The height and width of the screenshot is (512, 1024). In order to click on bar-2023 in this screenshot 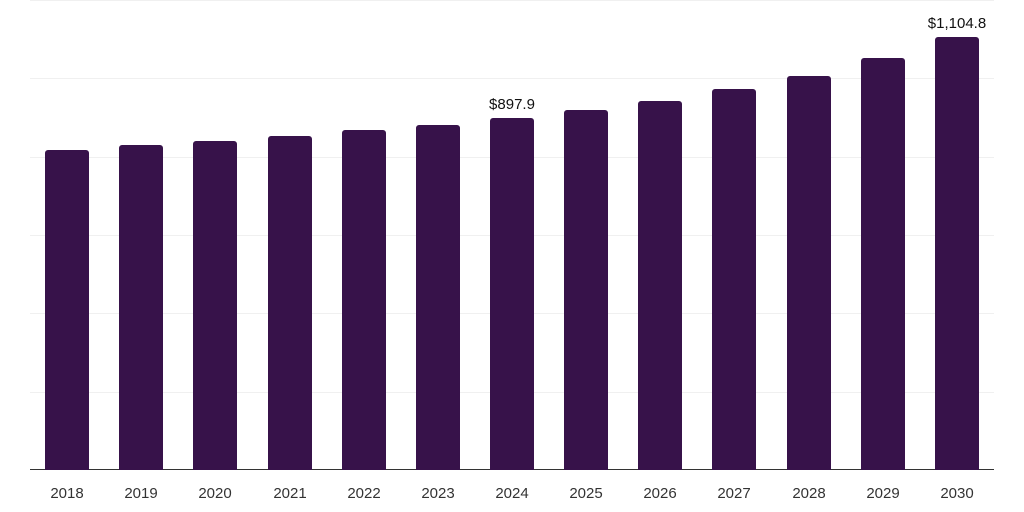, I will do `click(438, 297)`.